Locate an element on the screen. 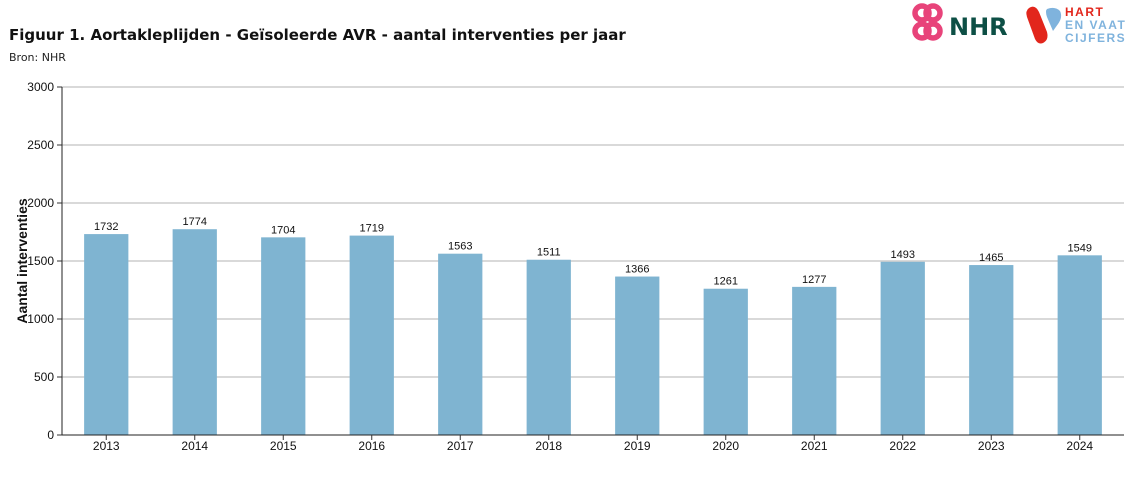 The image size is (1140, 500). data-label: 1549 is located at coordinates (1080, 248).